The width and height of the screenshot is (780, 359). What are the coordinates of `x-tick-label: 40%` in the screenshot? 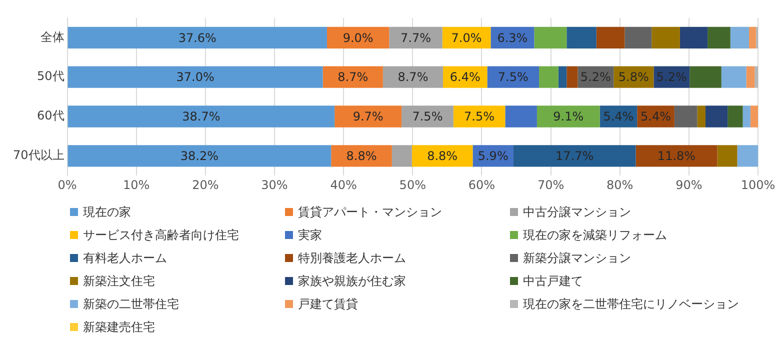 It's located at (343, 185).